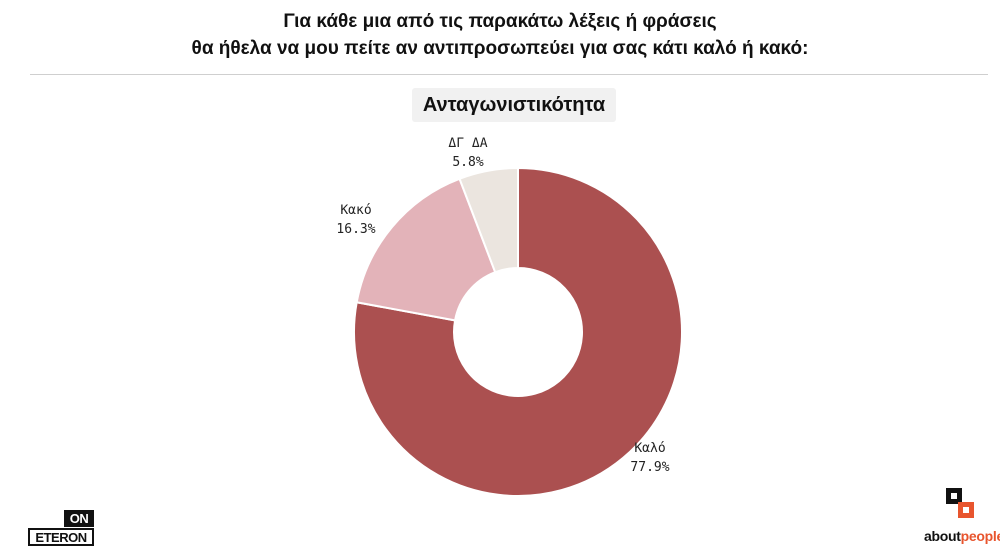 The width and height of the screenshot is (1000, 560). Describe the element at coordinates (467, 143) in the screenshot. I see `slice-label-name: ΔΓ ΔΑ` at that location.